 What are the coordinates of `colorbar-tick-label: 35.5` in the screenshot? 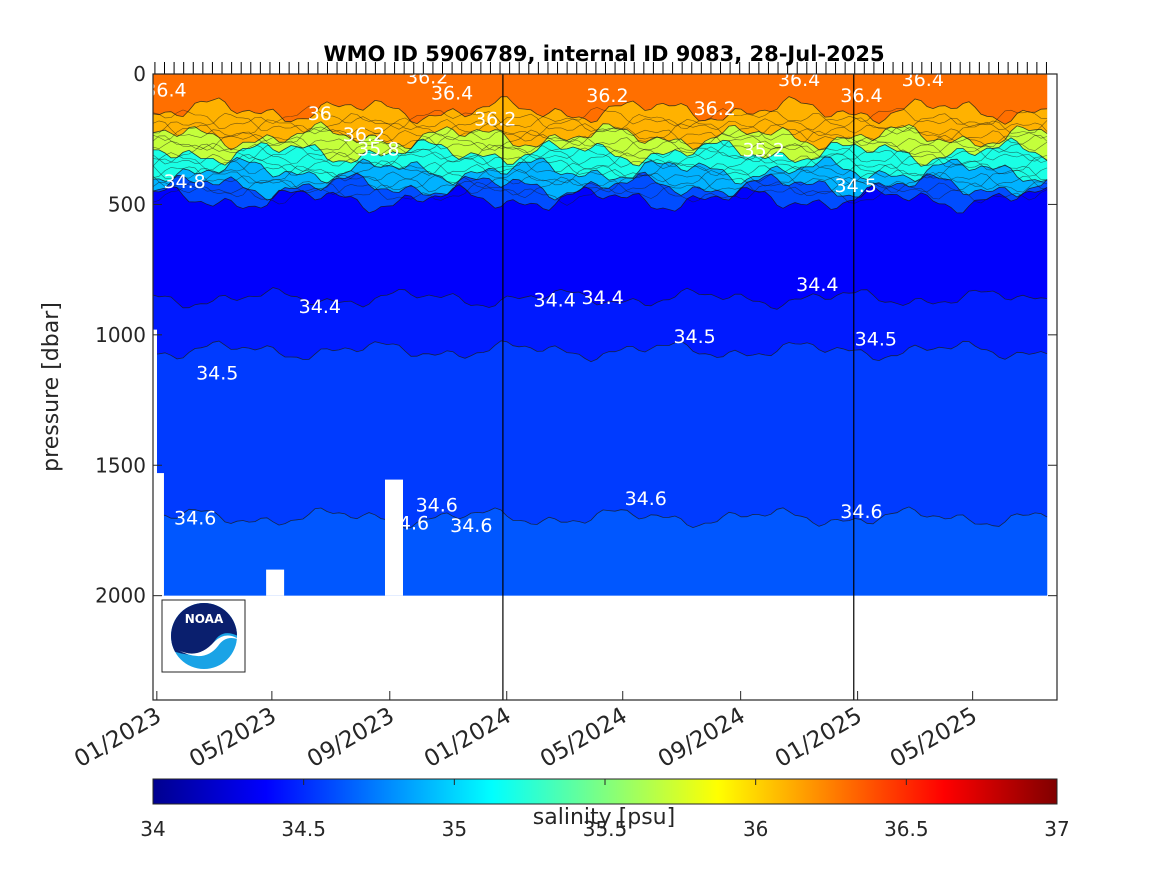 It's located at (605, 829).